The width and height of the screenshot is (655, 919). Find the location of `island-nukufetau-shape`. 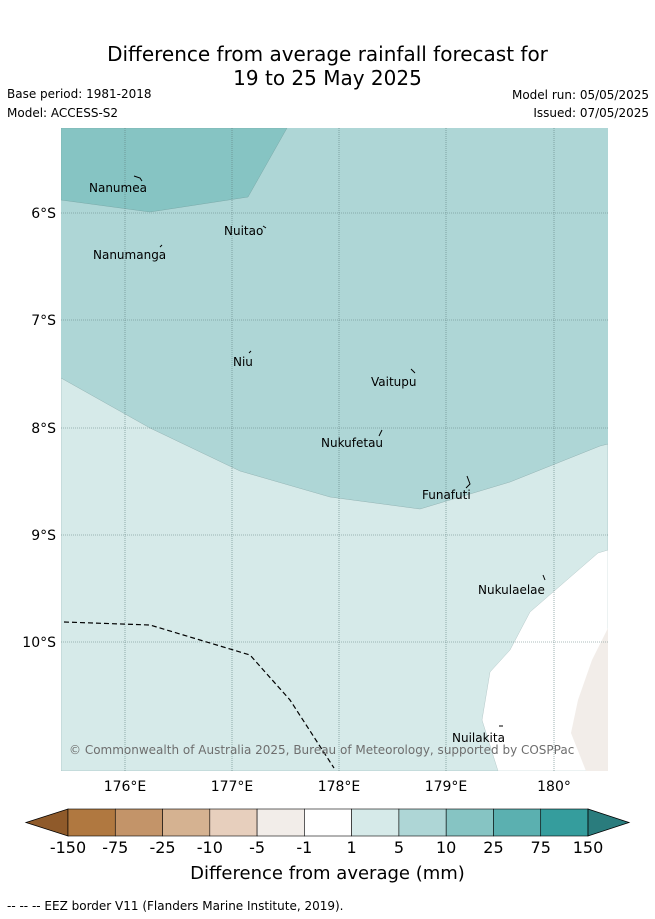

island-nukufetau-shape is located at coordinates (380, 433).